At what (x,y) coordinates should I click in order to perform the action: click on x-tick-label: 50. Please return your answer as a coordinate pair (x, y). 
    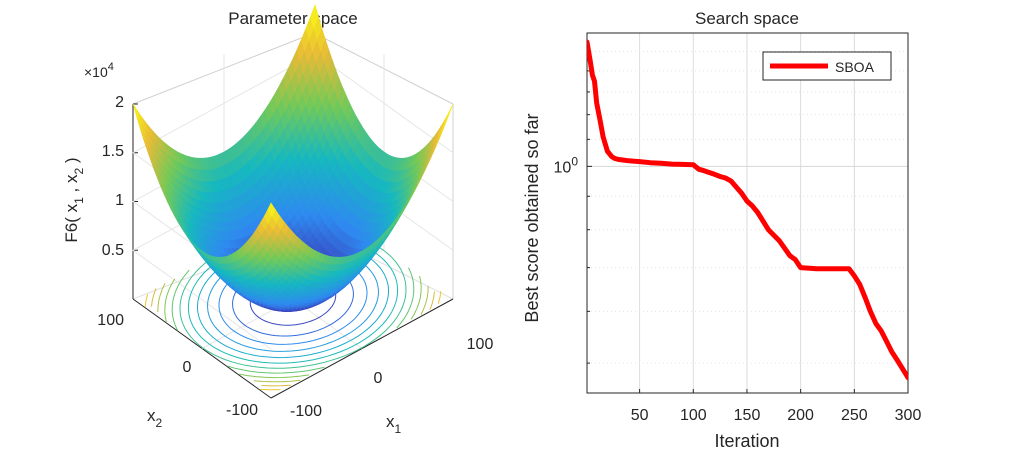
    Looking at the image, I should click on (640, 415).